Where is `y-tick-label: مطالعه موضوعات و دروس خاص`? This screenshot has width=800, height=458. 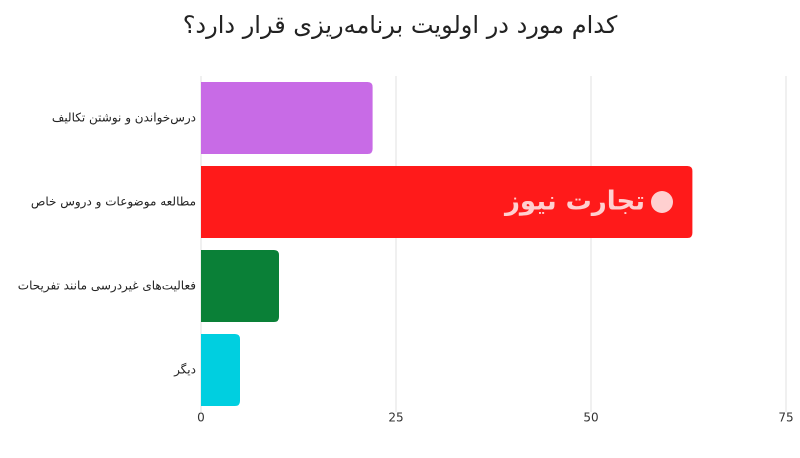 y-tick-label: مطالعه موضوعات و دروس خاص is located at coordinates (113, 202).